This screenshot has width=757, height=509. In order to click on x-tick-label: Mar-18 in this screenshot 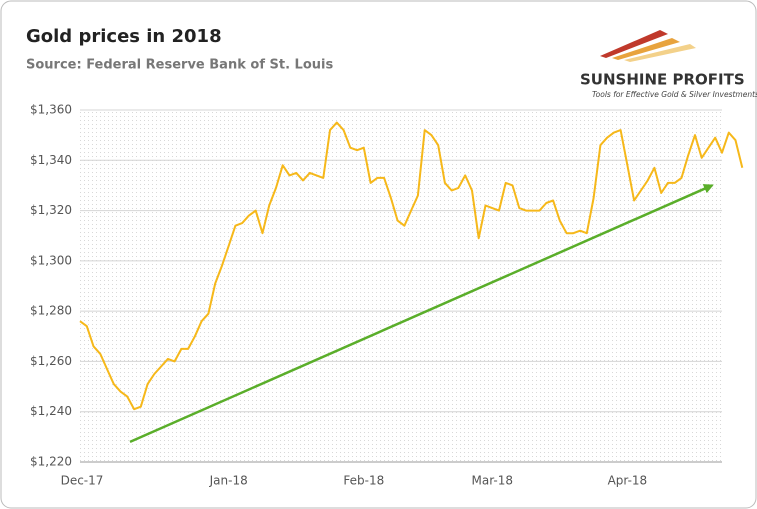, I will do `click(491, 481)`.